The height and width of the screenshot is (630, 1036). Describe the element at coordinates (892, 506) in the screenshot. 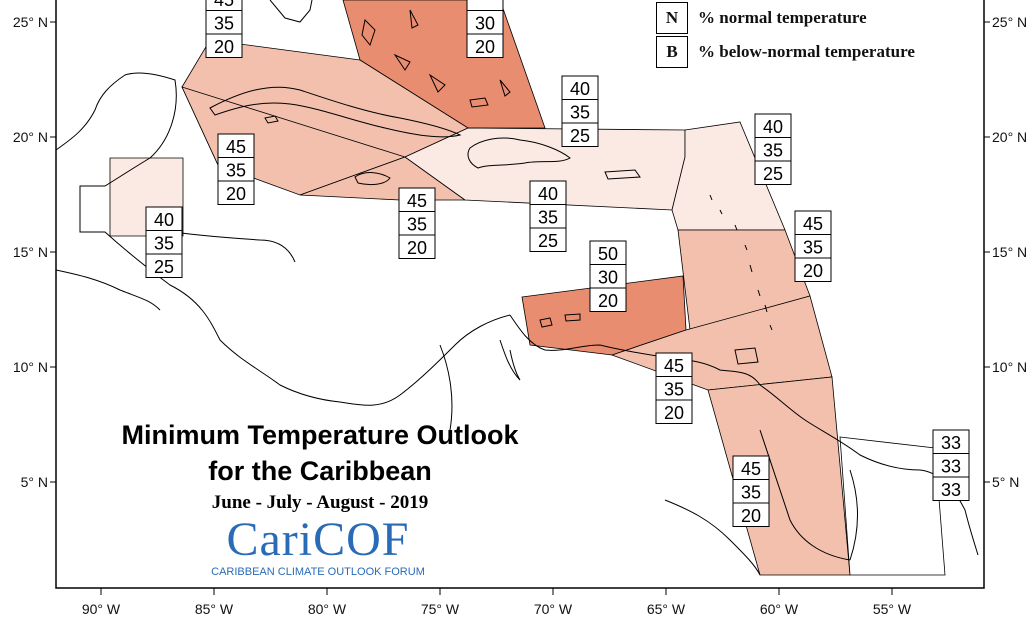

I see `region-guiana` at that location.